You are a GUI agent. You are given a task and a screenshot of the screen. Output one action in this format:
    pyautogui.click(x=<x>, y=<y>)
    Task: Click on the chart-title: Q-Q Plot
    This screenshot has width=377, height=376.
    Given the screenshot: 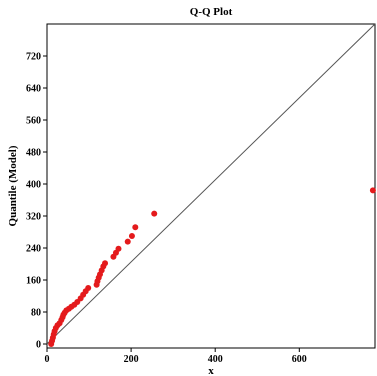 What is the action you would take?
    pyautogui.click(x=211, y=12)
    